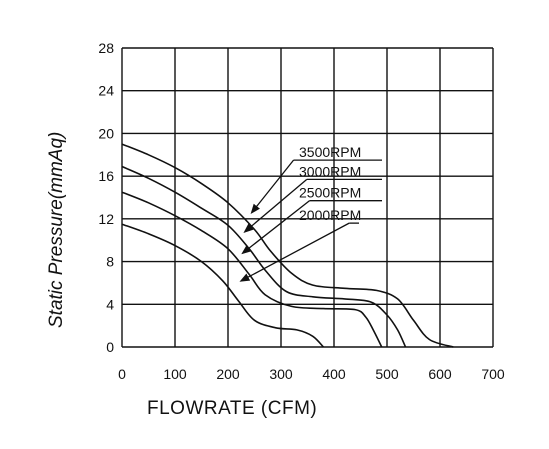 The image size is (549, 449). What do you see at coordinates (122, 374) in the screenshot?
I see `x-tick-label: 0` at bounding box center [122, 374].